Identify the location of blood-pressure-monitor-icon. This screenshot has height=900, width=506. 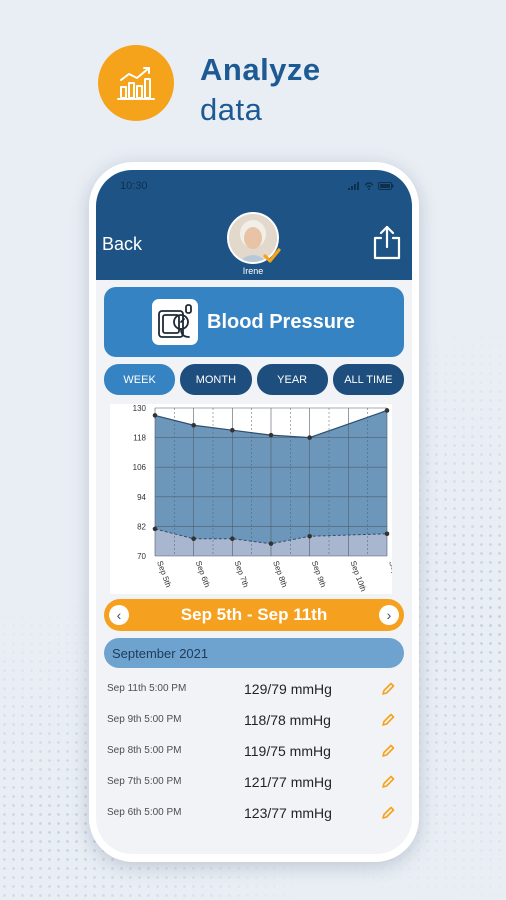
(175, 322).